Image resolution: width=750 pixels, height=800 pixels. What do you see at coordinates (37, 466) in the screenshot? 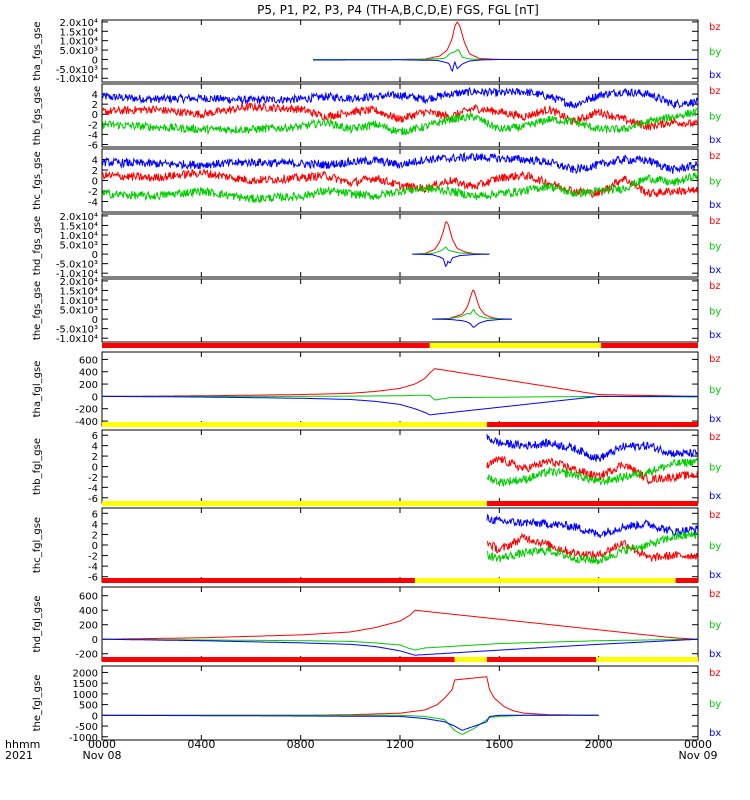
I see `y-axis-label: thb_fgl_gse` at bounding box center [37, 466].